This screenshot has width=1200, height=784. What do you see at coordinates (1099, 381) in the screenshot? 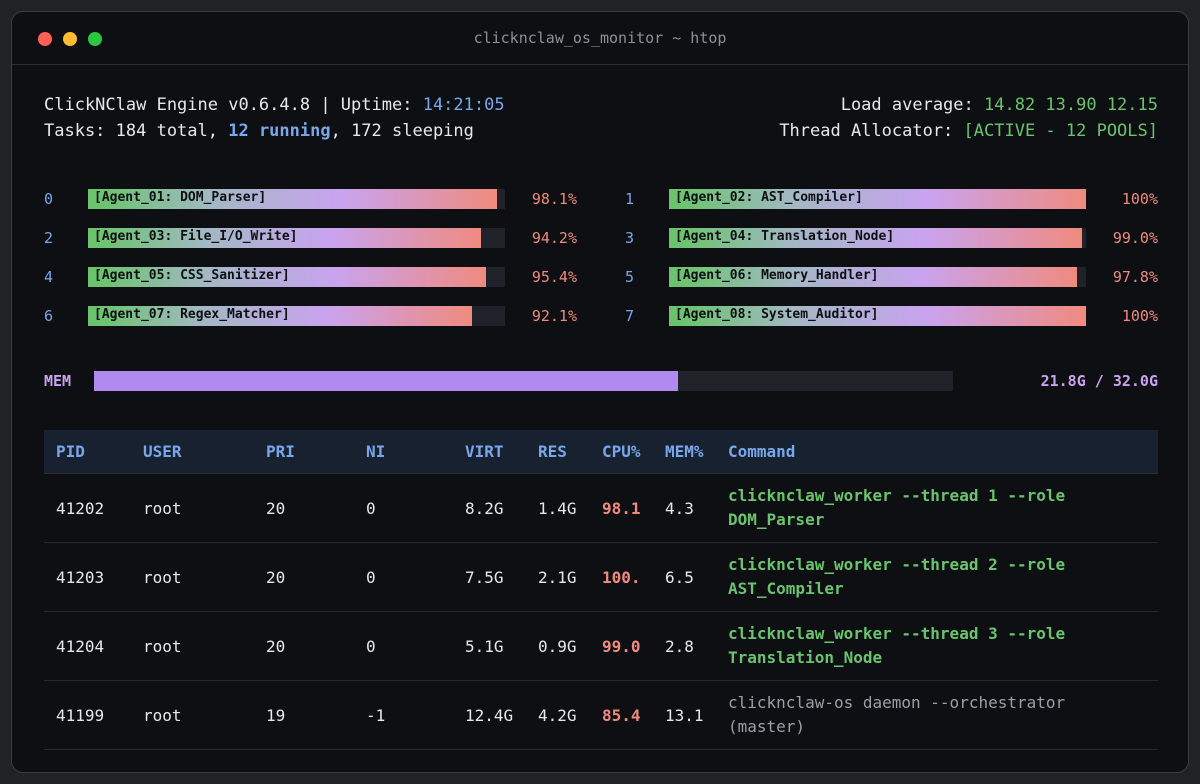
I see `mem-value: 21.8G / 32.0G` at bounding box center [1099, 381].